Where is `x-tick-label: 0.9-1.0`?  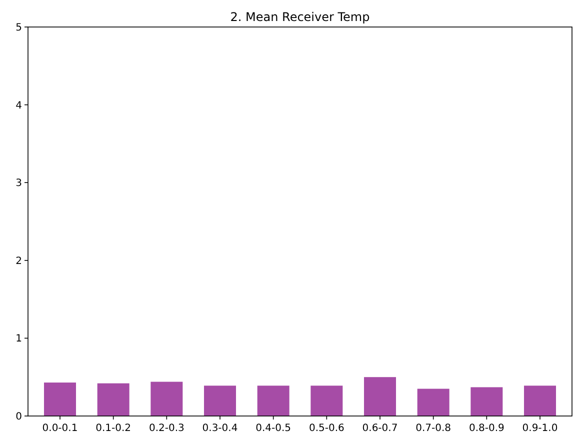 x-tick-label: 0.9-1.0 is located at coordinates (540, 428).